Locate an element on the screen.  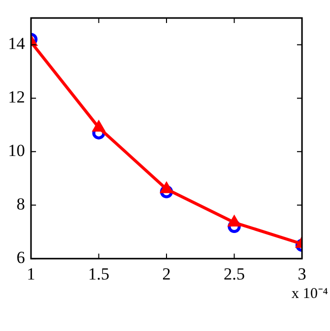
x-tick-label: 1 is located at coordinates (31, 274).